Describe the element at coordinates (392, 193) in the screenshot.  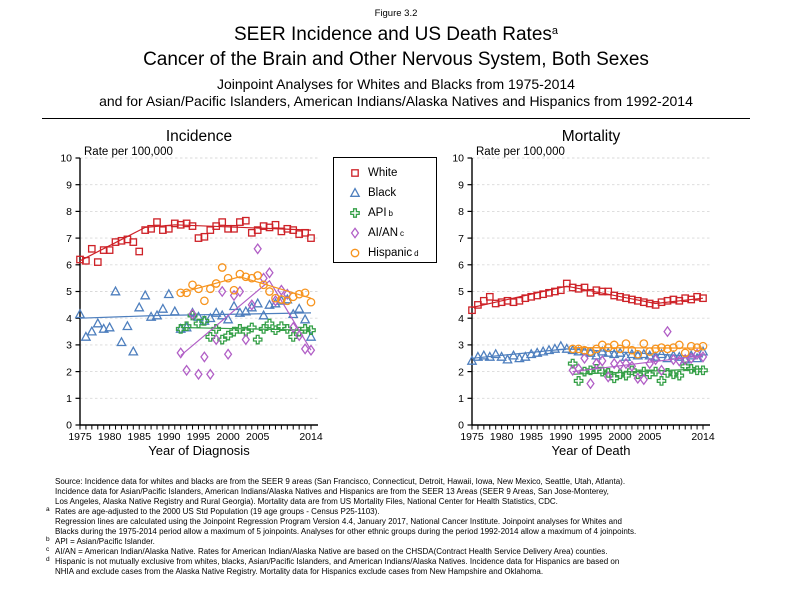
I see `legend-item-black: Black` at that location.